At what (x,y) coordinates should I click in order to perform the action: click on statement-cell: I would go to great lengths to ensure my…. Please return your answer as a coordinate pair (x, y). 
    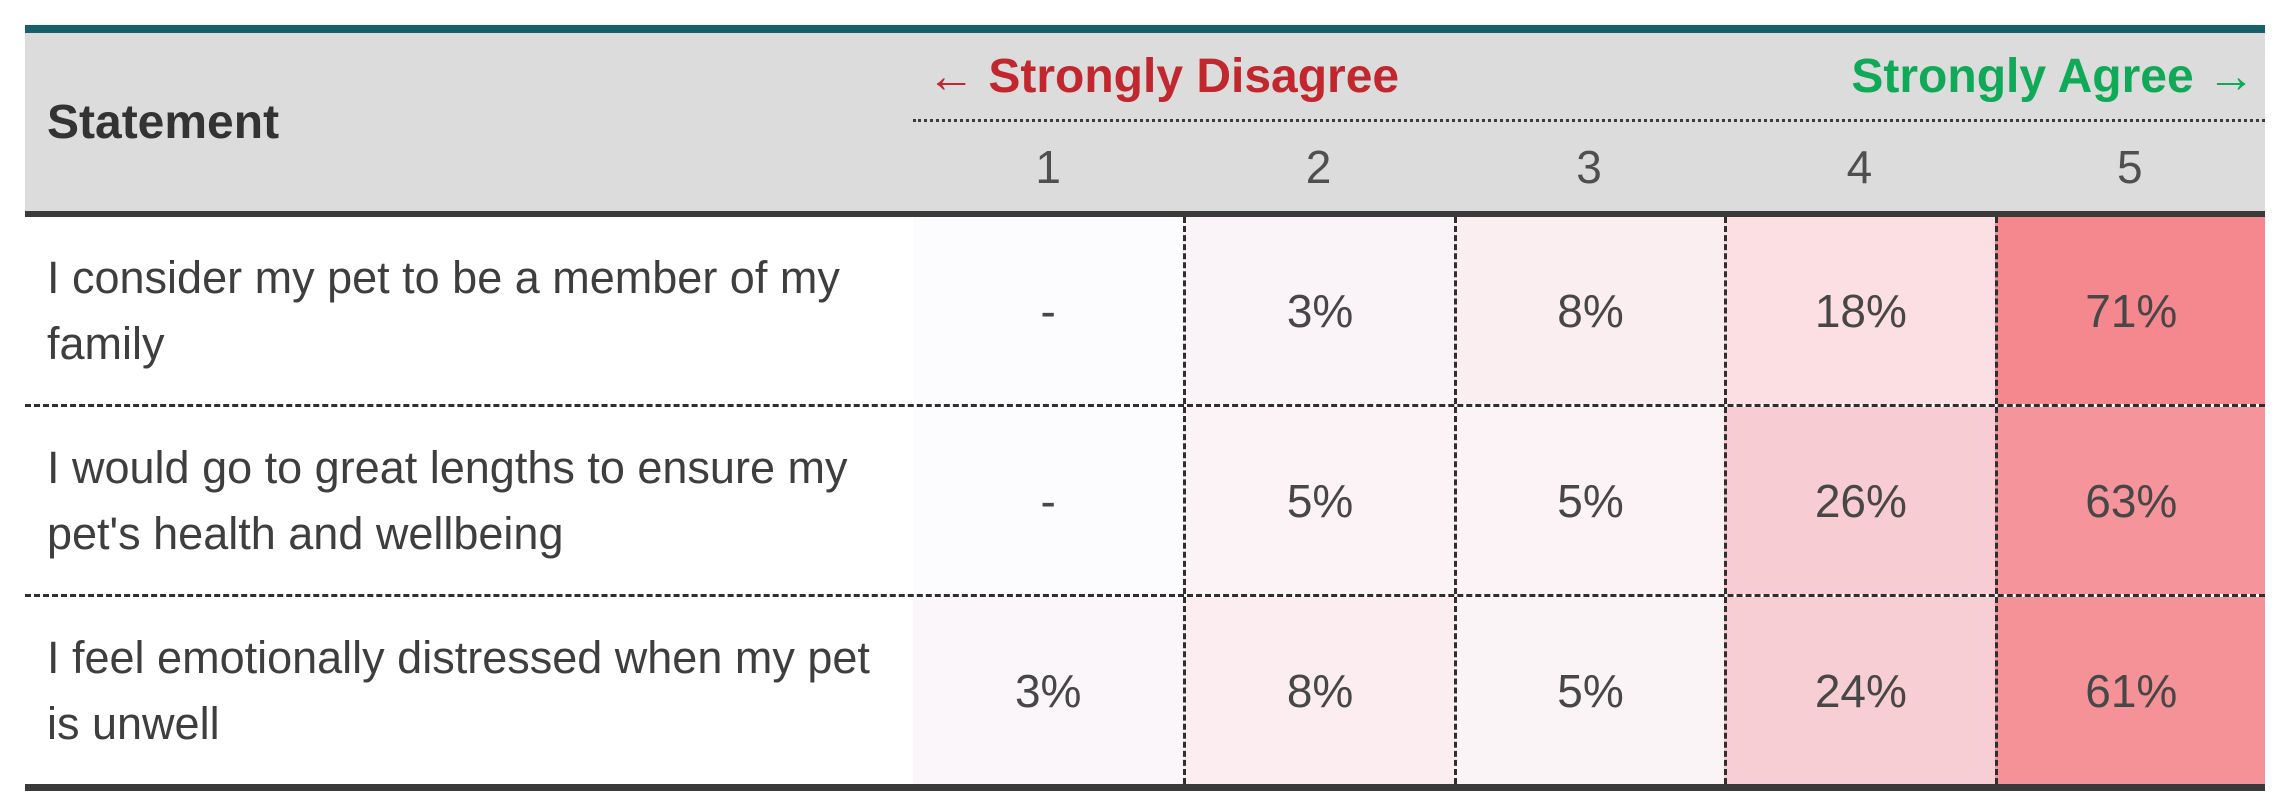
    Looking at the image, I should click on (469, 500).